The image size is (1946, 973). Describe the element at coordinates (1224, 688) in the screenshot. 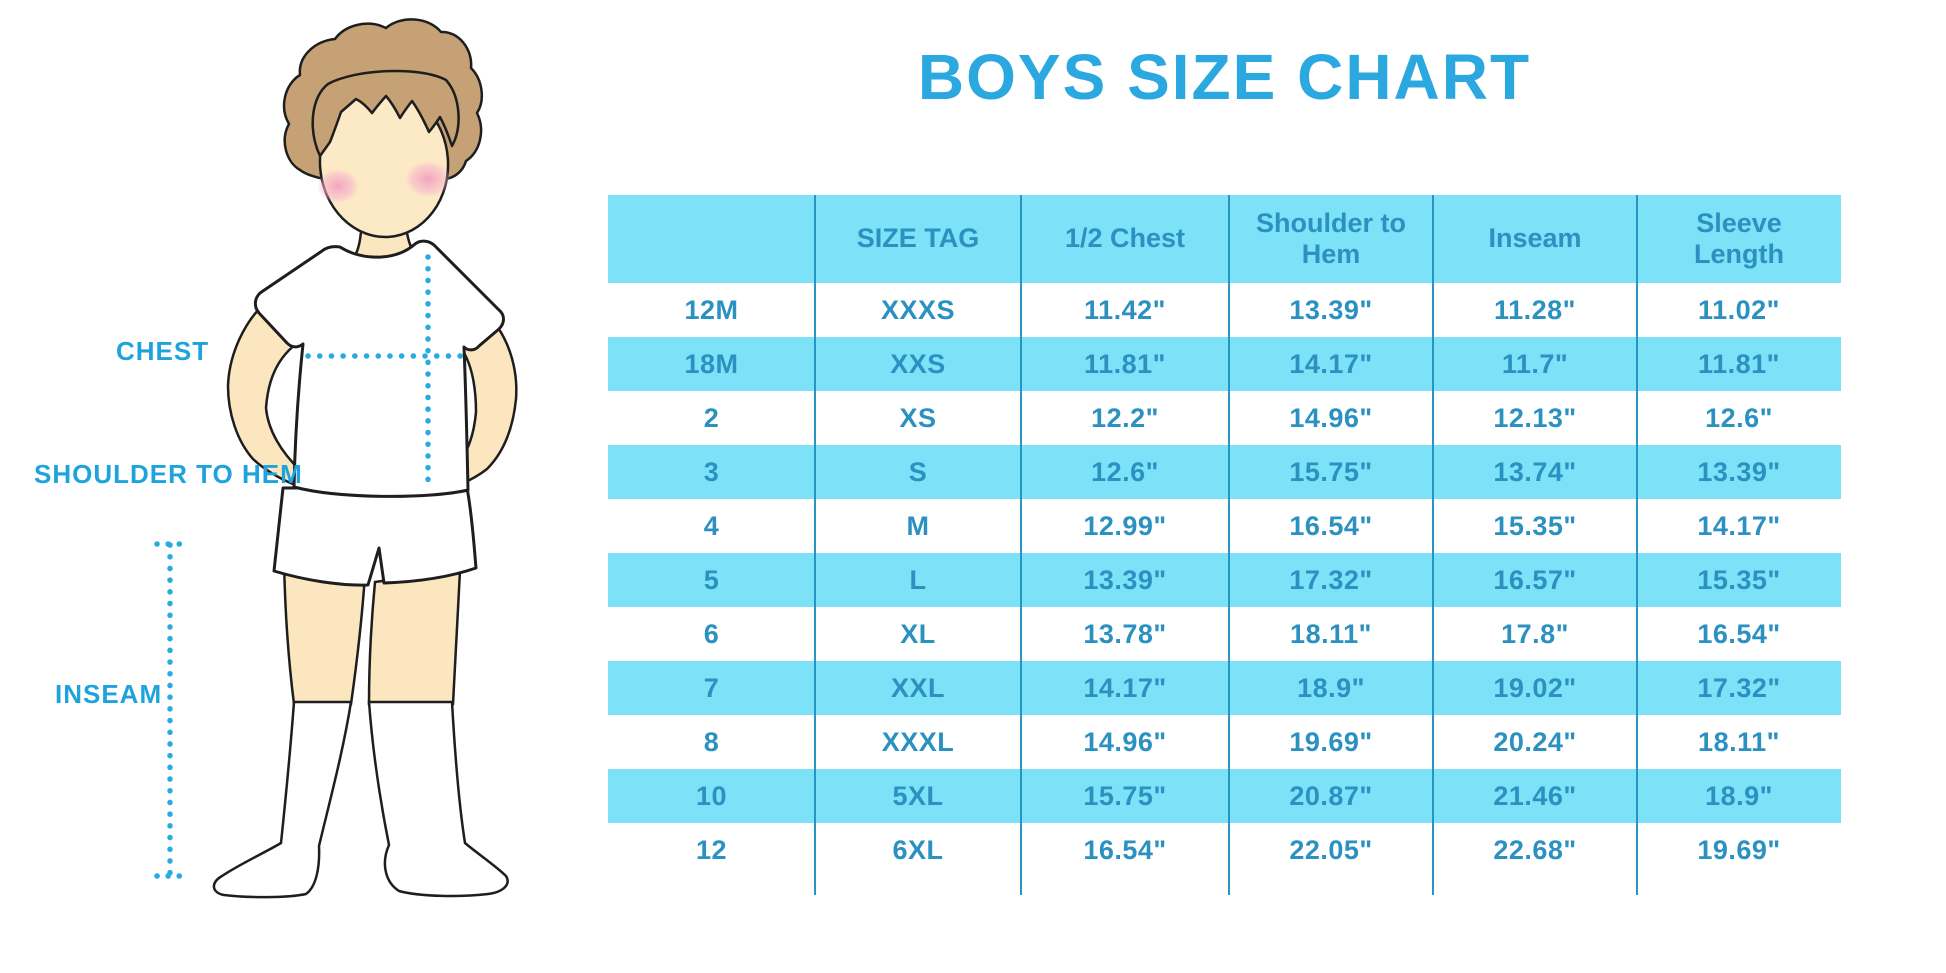

I see `table-row: 7 XXL 14.17" 18.9" 19.02" 17.32"` at that location.